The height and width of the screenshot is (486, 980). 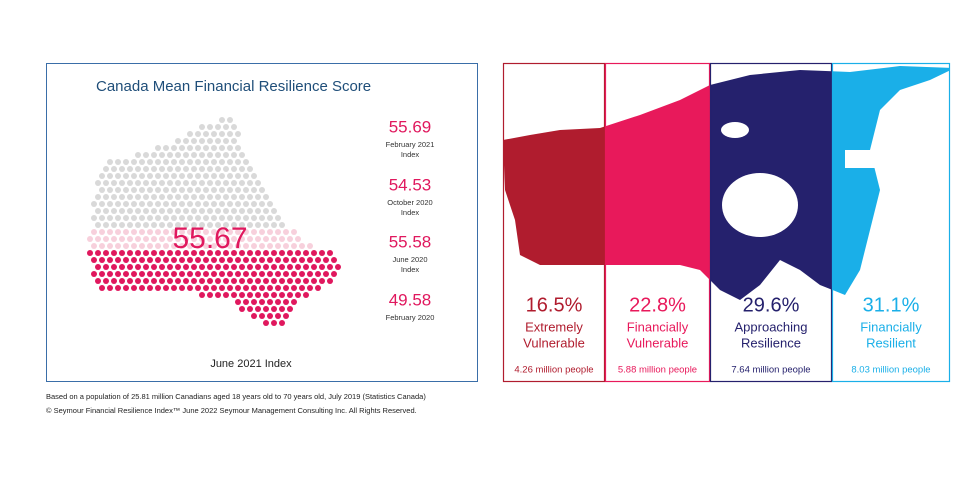 What do you see at coordinates (891, 342) in the screenshot?
I see `segment-label: Resilient` at bounding box center [891, 342].